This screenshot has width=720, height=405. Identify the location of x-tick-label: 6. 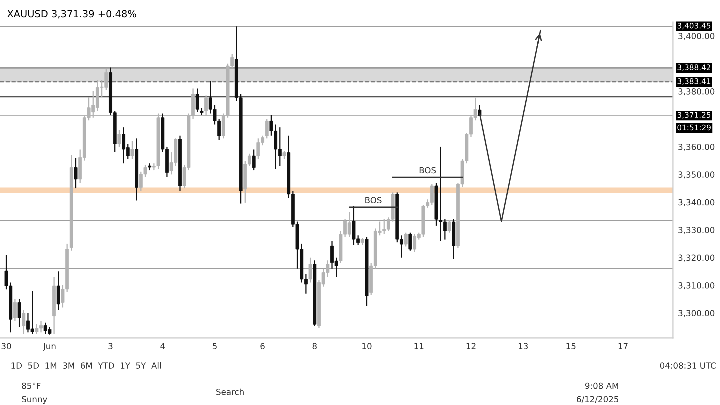
(262, 346).